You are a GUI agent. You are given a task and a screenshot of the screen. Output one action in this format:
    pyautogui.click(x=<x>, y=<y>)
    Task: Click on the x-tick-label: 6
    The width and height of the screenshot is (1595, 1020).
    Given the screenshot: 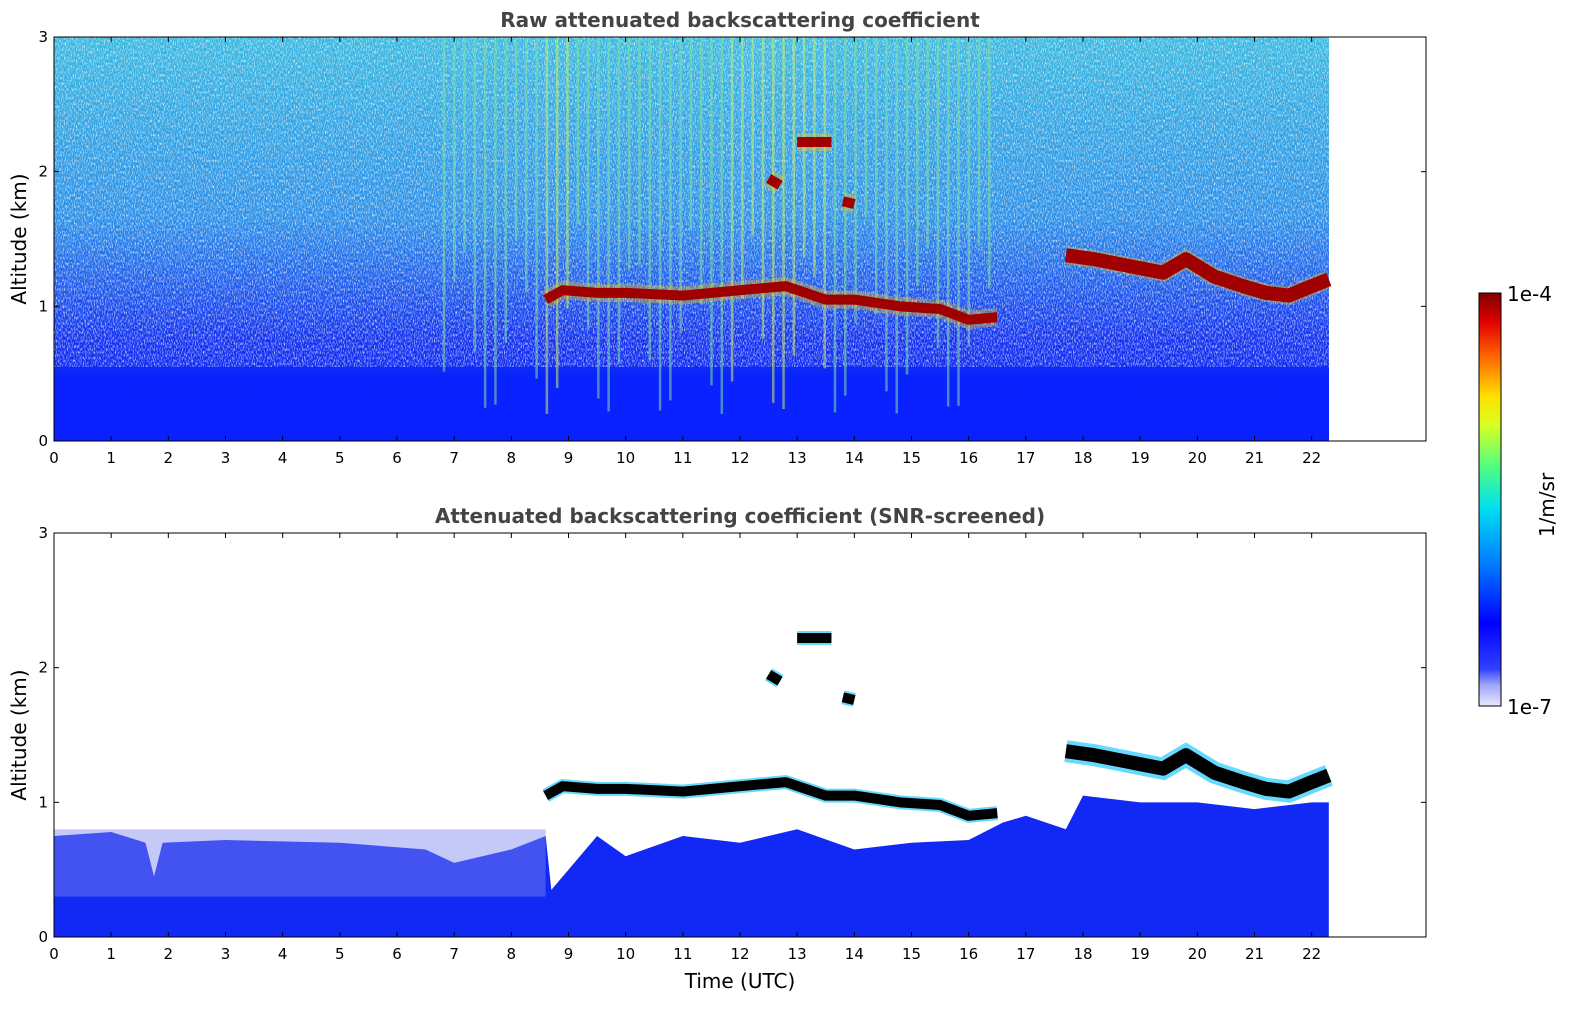 What is the action you would take?
    pyautogui.click(x=397, y=954)
    